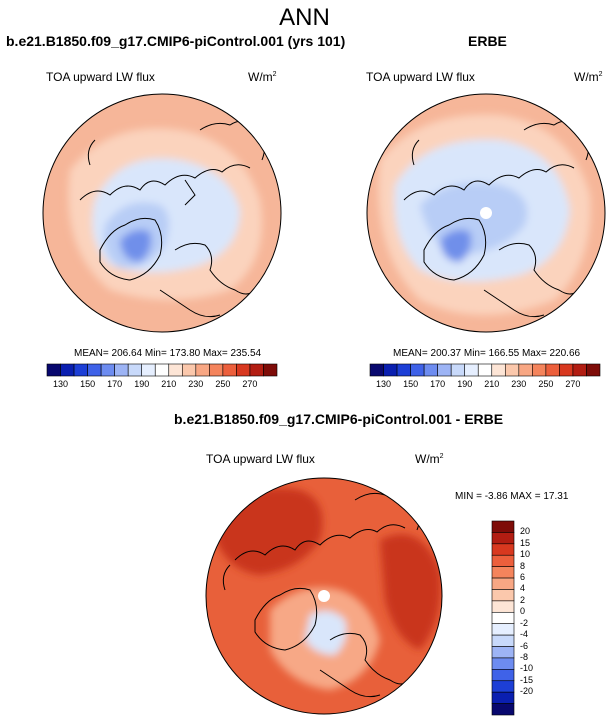 Image resolution: width=609 pixels, height=721 pixels. What do you see at coordinates (546, 384) in the screenshot?
I see `right-colorbar-tick-label: 250` at bounding box center [546, 384].